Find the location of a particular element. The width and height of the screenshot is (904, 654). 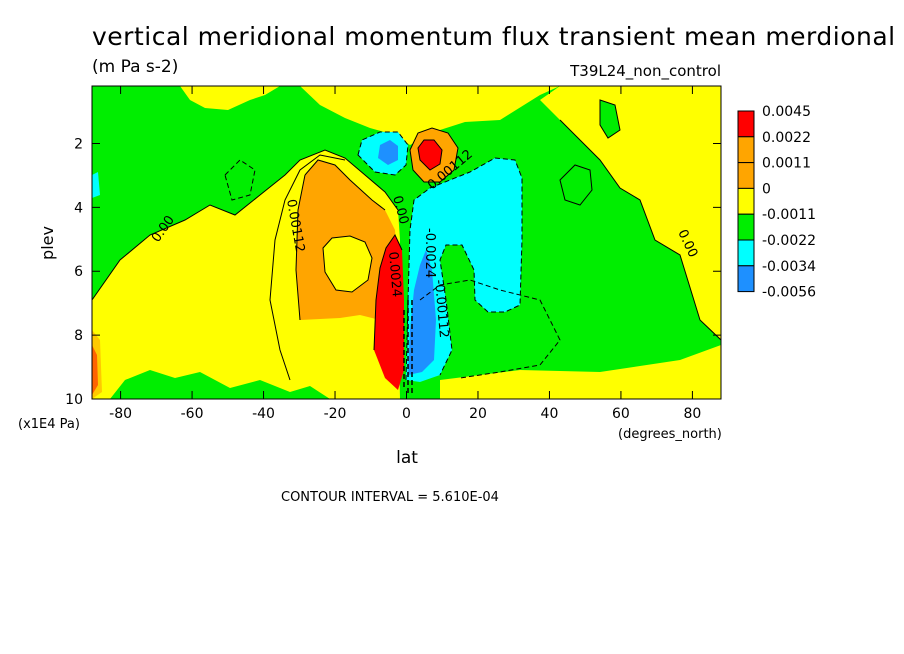

run-name: T39L24_non_control is located at coordinates (645, 71).